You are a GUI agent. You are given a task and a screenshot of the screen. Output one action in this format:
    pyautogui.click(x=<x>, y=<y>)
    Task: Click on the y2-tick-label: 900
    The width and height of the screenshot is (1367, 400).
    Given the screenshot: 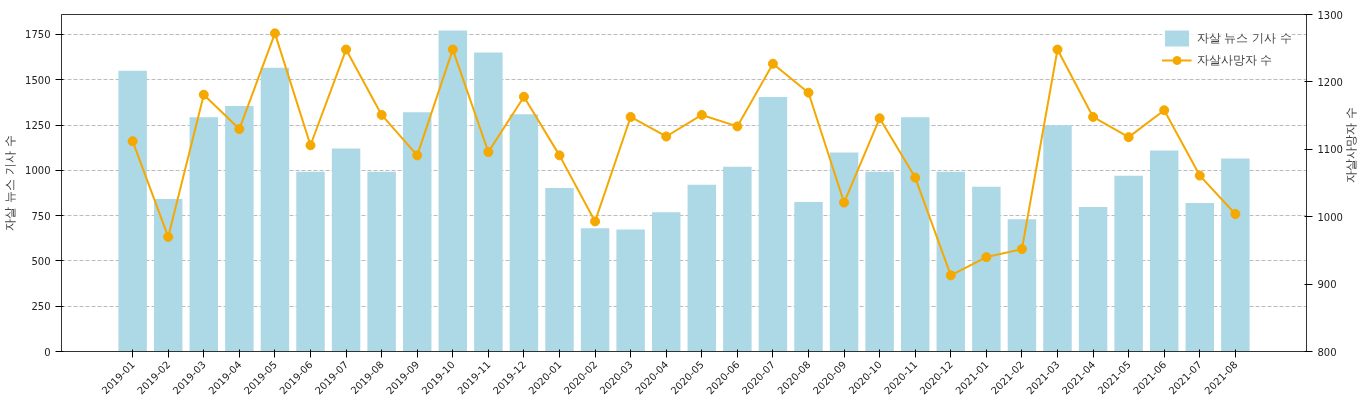 What is the action you would take?
    pyautogui.click(x=1327, y=285)
    